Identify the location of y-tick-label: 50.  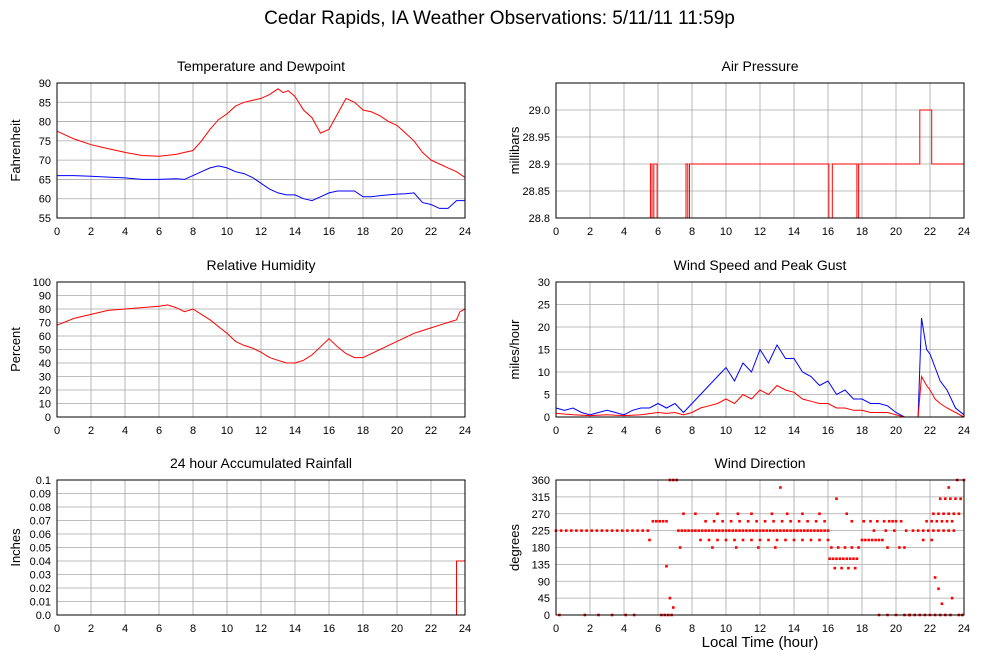
(45, 351).